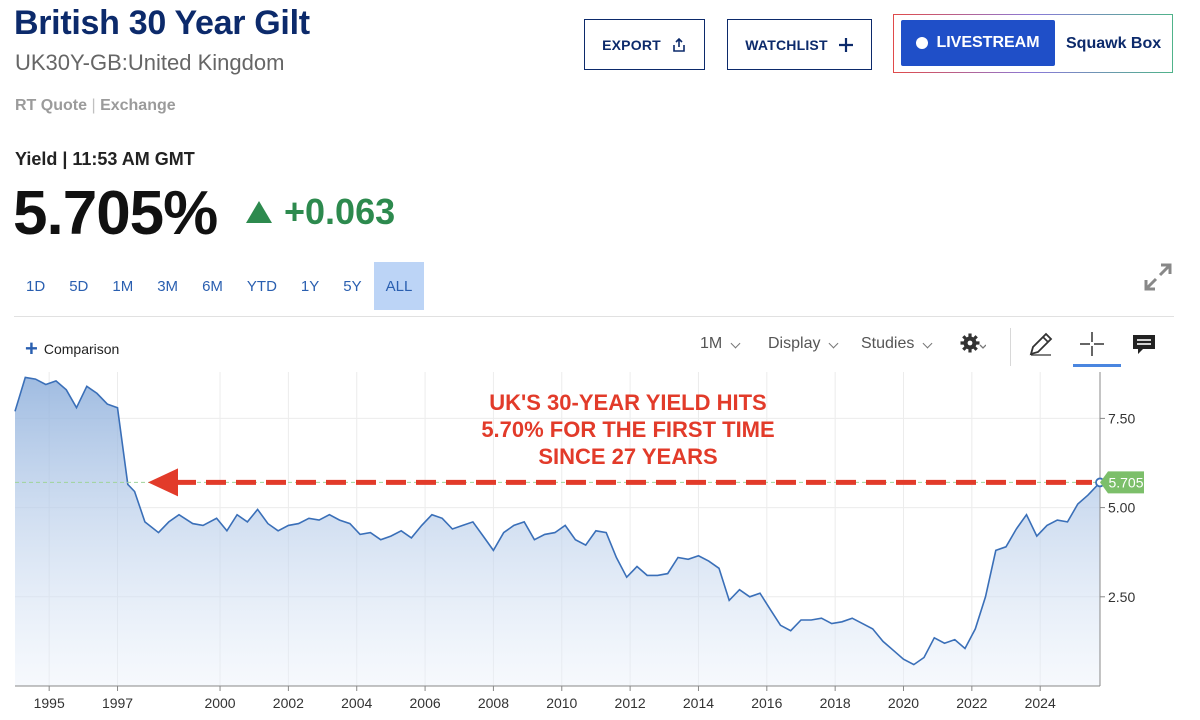 This screenshot has width=1200, height=720. What do you see at coordinates (594, 316) in the screenshot?
I see `toolbar-divider` at bounding box center [594, 316].